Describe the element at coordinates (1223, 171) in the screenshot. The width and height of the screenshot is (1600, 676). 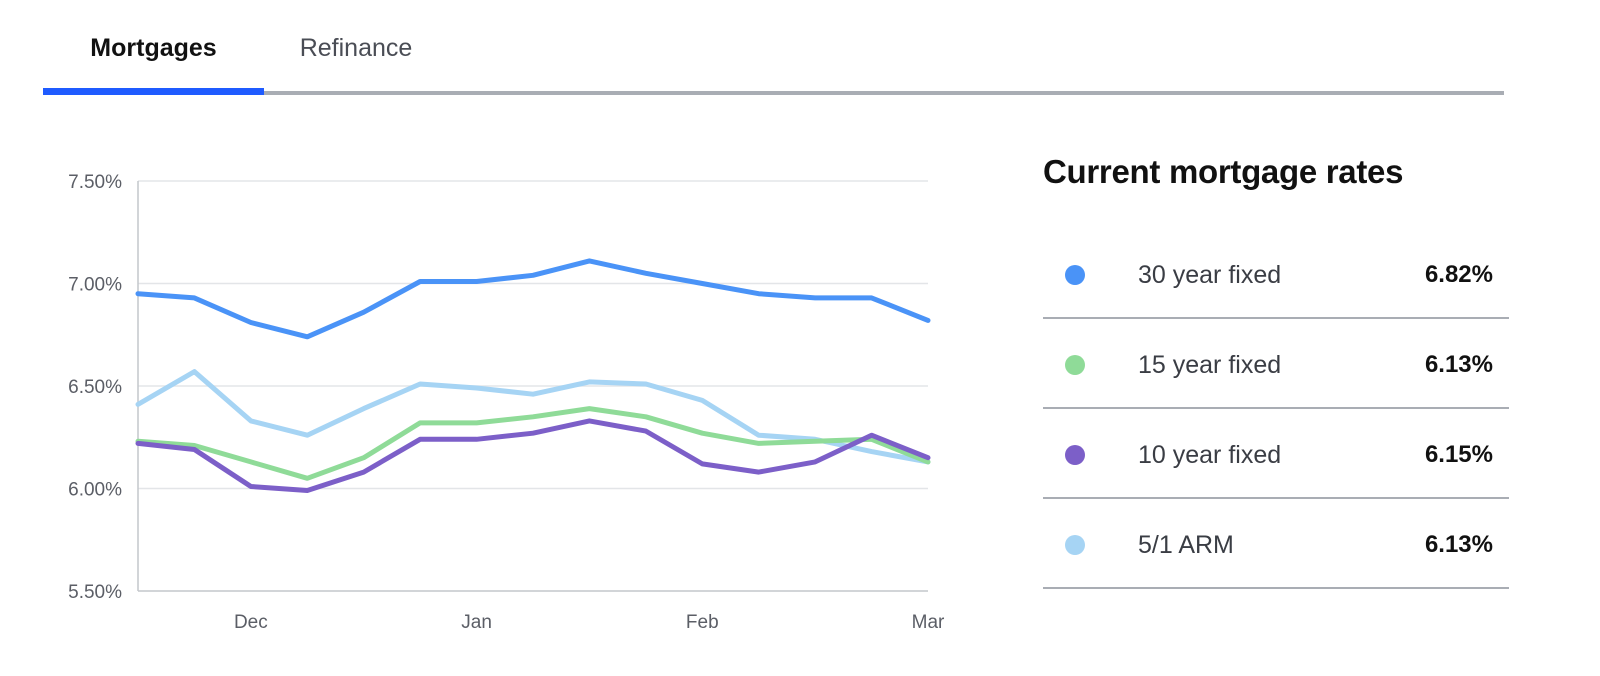
I see `panel-title: Current mortgage rates` at that location.